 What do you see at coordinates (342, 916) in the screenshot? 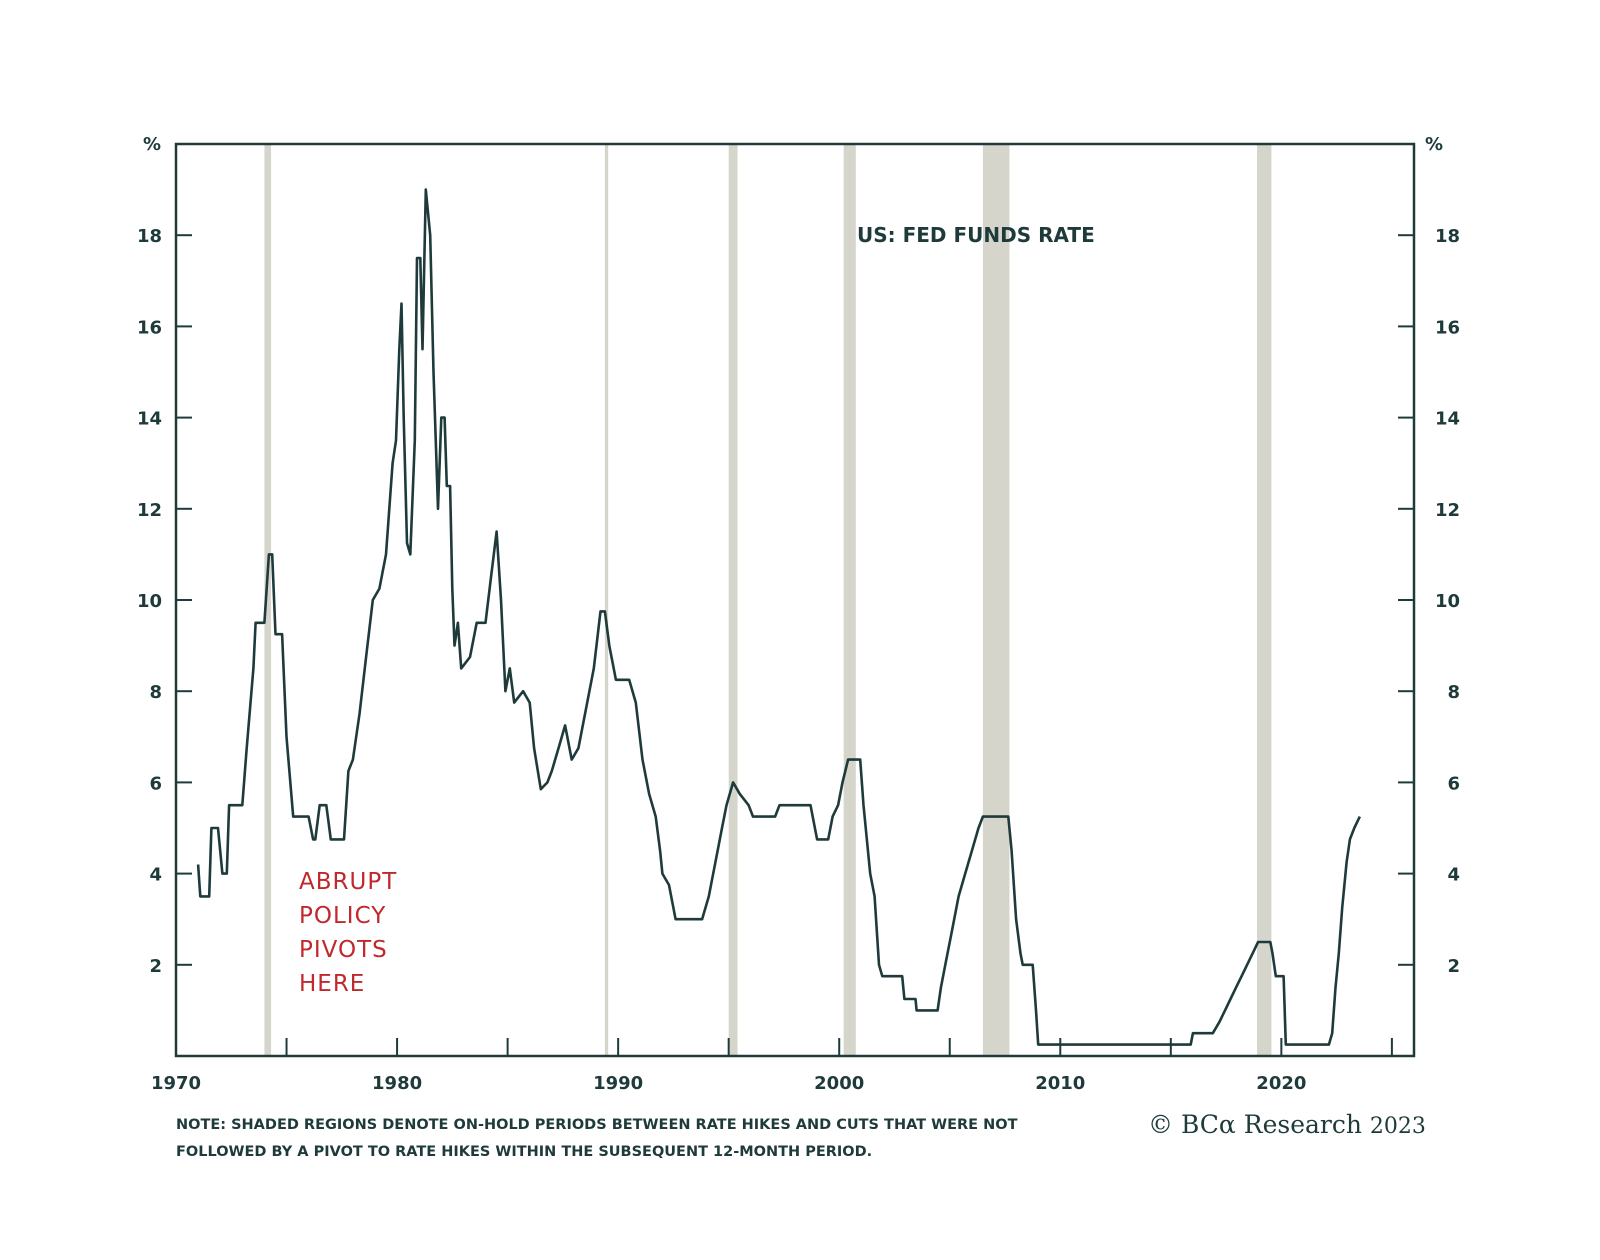
I see `annotation-line-2: POLICY` at bounding box center [342, 916].